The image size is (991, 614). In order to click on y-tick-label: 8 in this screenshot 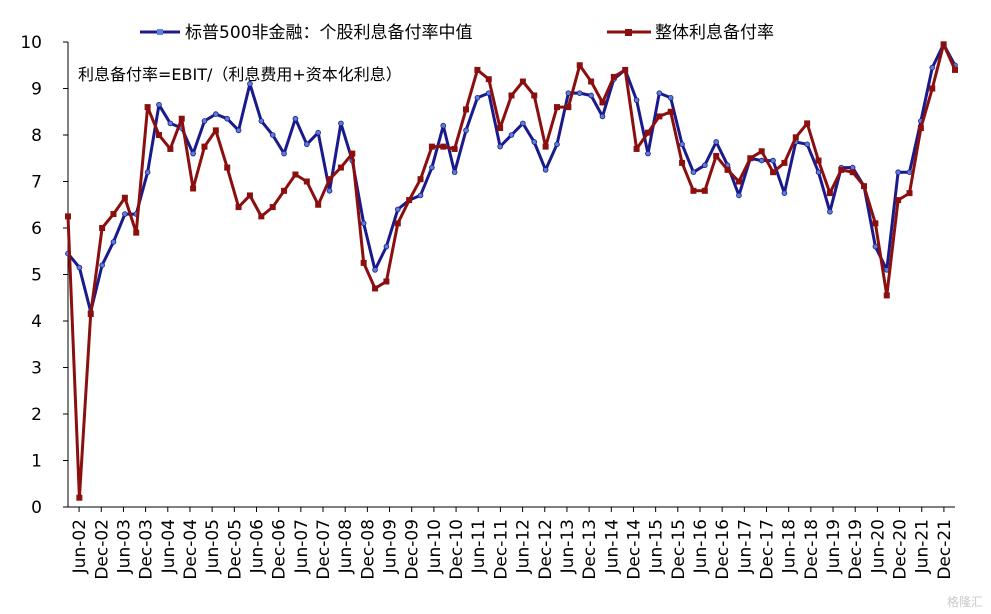, I will do `click(36, 136)`.